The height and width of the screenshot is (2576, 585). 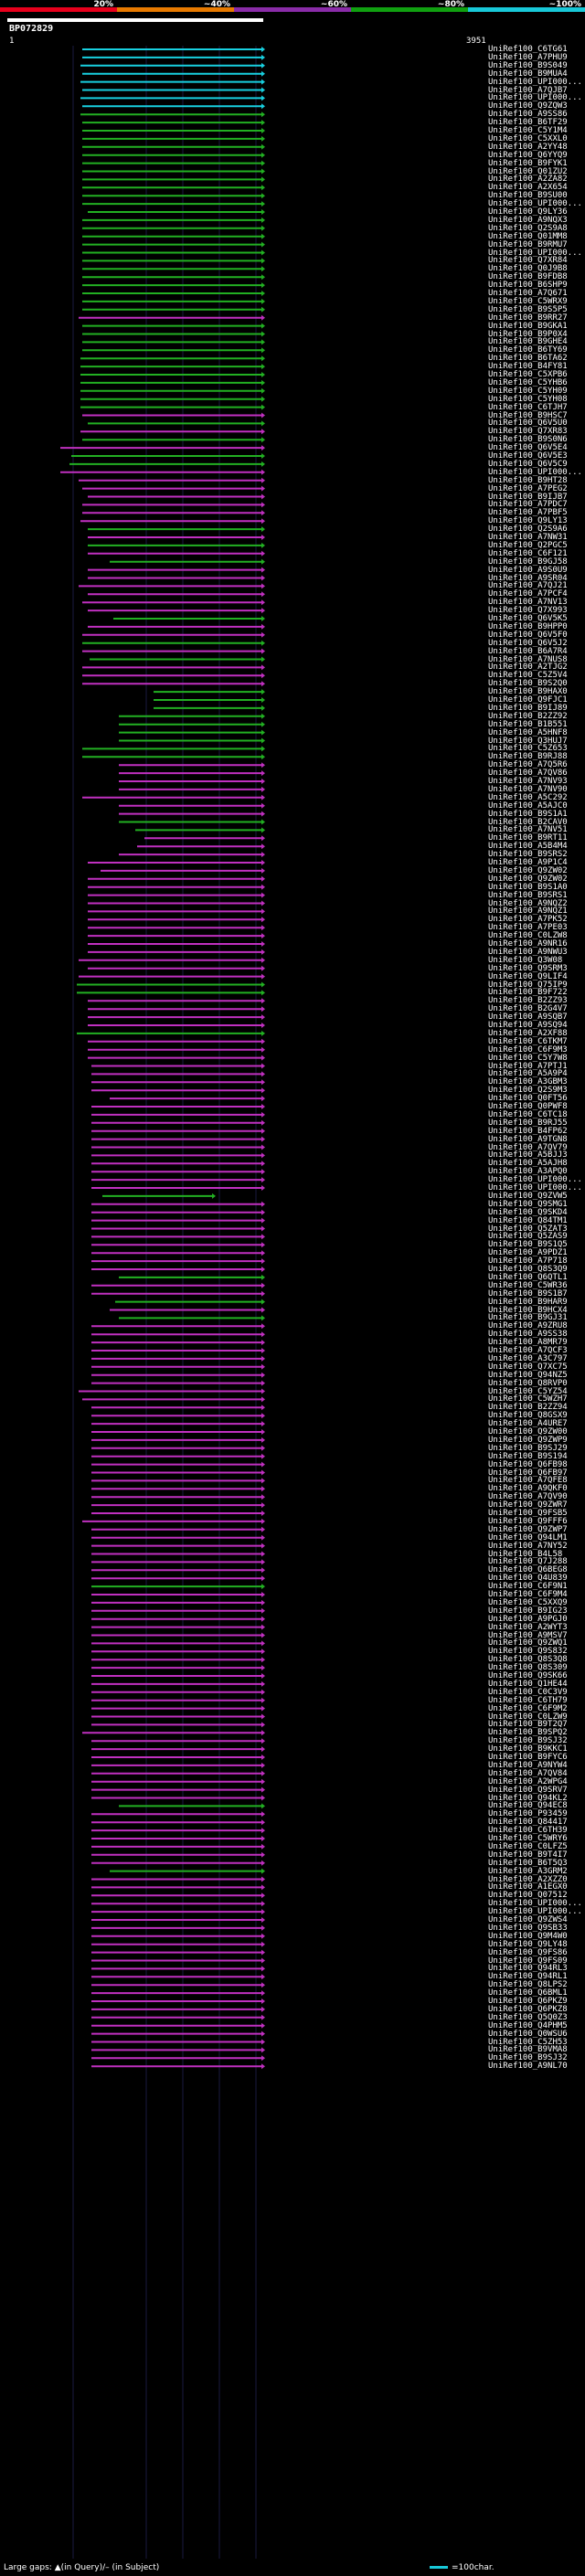 I want to click on hit-id: UniRef100_C6F9N1, so click(x=528, y=1587).